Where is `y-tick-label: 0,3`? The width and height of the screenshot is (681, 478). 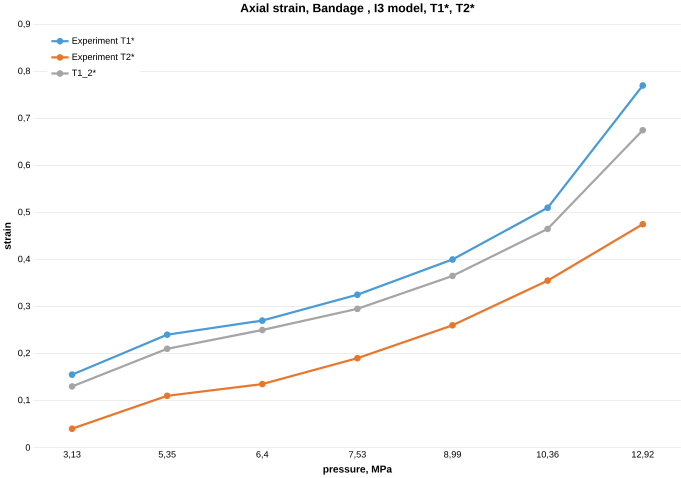
y-tick-label: 0,3 is located at coordinates (24, 306).